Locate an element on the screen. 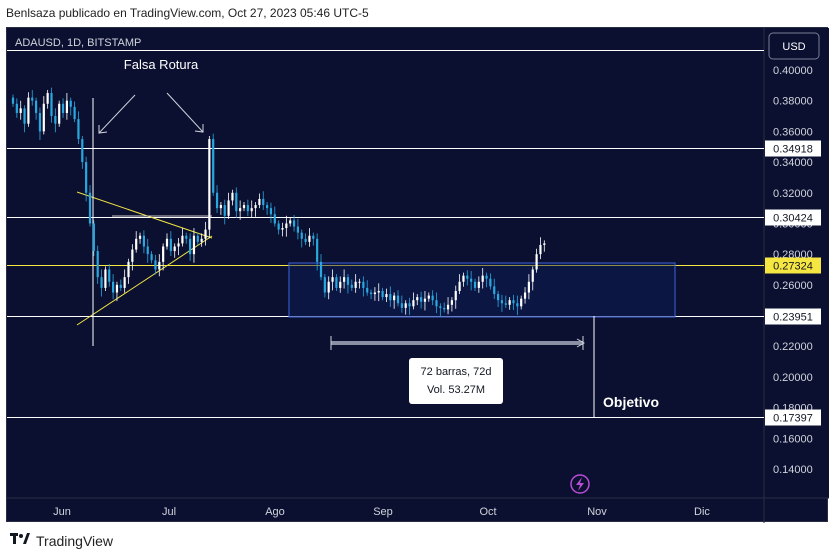 The height and width of the screenshot is (559, 834). false-break-label: Falsa Rotura is located at coordinates (161, 64).